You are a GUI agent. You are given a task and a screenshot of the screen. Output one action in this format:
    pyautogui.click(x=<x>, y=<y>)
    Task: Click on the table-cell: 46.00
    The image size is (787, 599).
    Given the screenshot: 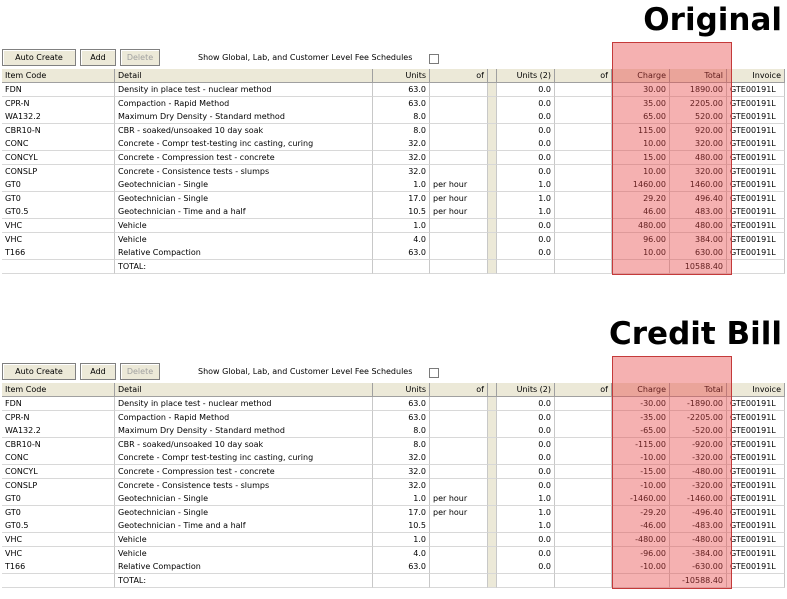 What is the action you would take?
    pyautogui.click(x=641, y=212)
    